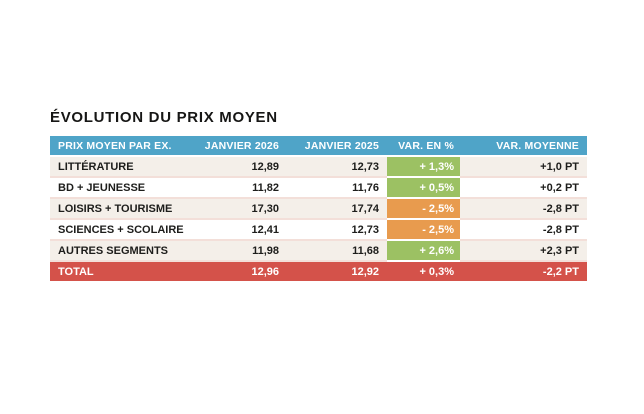 Image resolution: width=644 pixels, height=414 pixels. What do you see at coordinates (238, 167) in the screenshot?
I see `cell-jan2026: 12,89` at bounding box center [238, 167].